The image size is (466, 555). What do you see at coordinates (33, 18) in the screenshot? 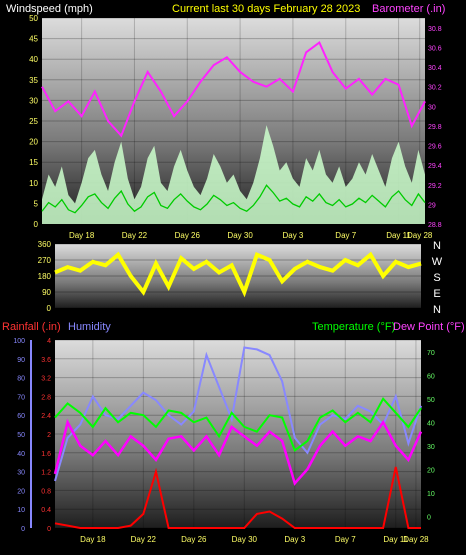
I see `wind-tick-label: 50` at bounding box center [33, 18].